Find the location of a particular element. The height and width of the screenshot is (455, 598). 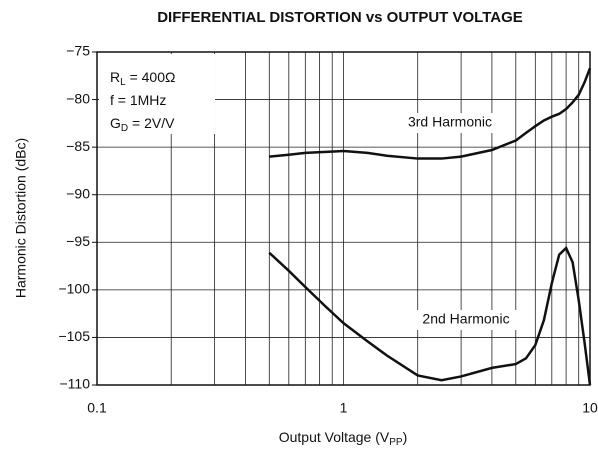

annotation-part: D is located at coordinates (124, 128).